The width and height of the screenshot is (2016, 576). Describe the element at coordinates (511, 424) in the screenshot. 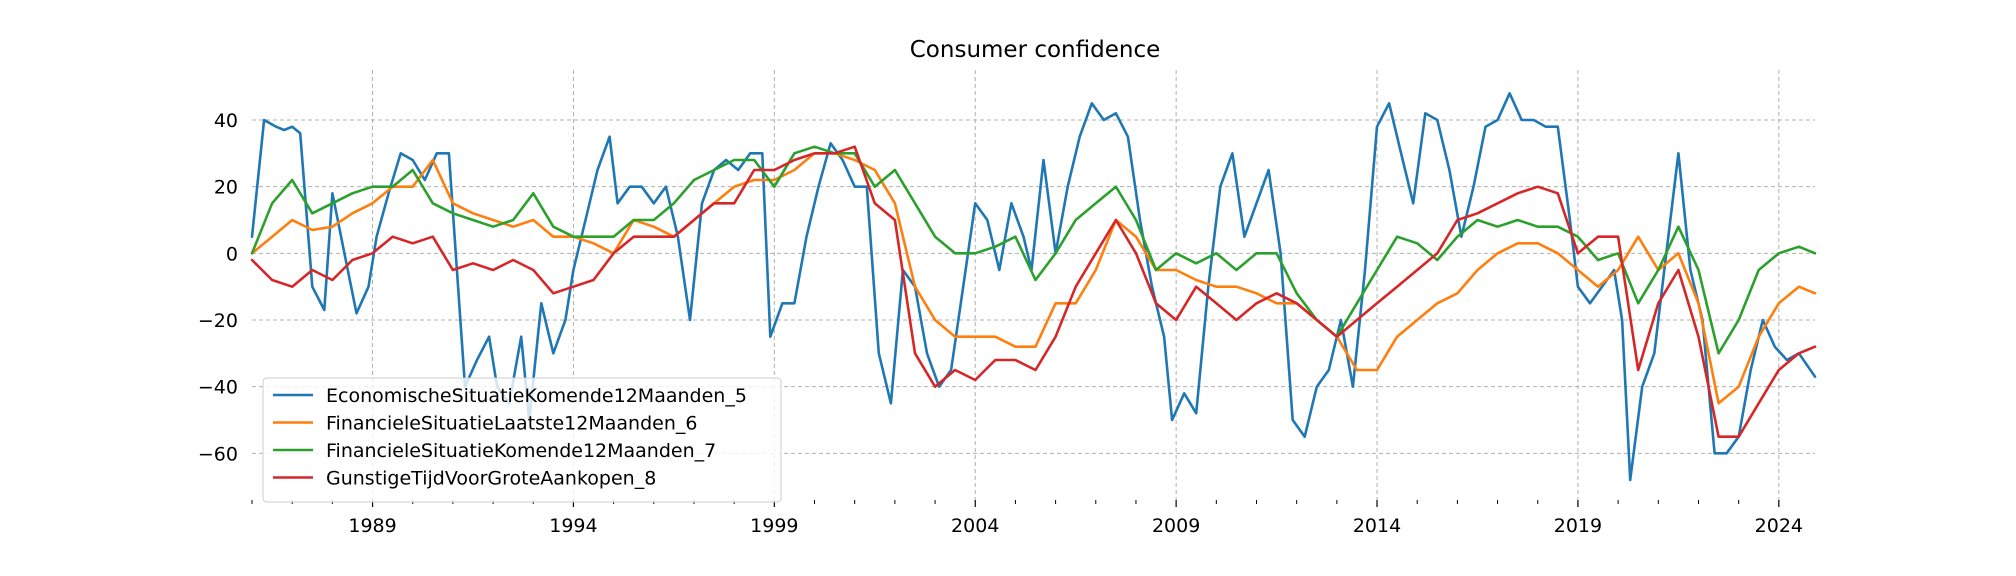

I see `legend-label: FinancieleSituatieLaatste12Maanden_6` at that location.